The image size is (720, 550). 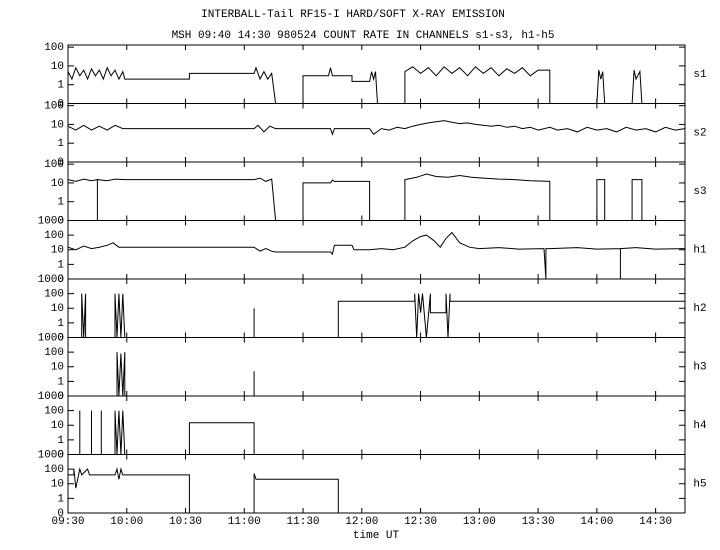 I want to click on channel-label: h5, so click(x=699, y=485).